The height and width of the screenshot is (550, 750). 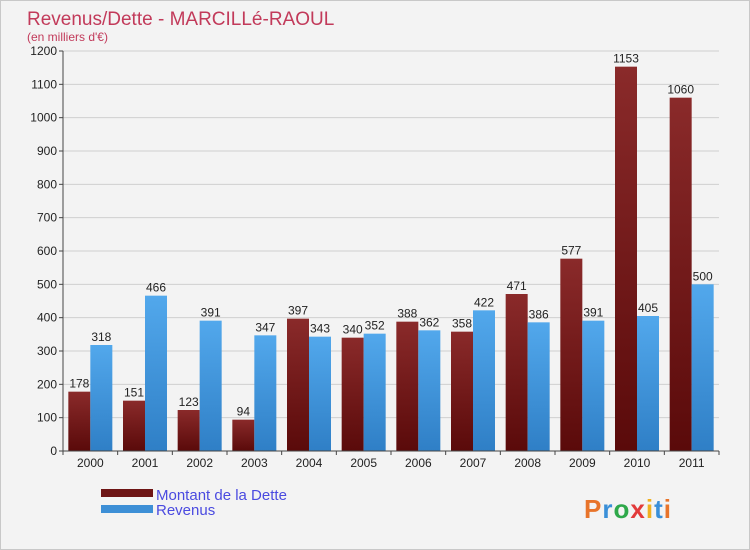 What do you see at coordinates (189, 402) in the screenshot?
I see `bar-label-debt: 123` at bounding box center [189, 402].